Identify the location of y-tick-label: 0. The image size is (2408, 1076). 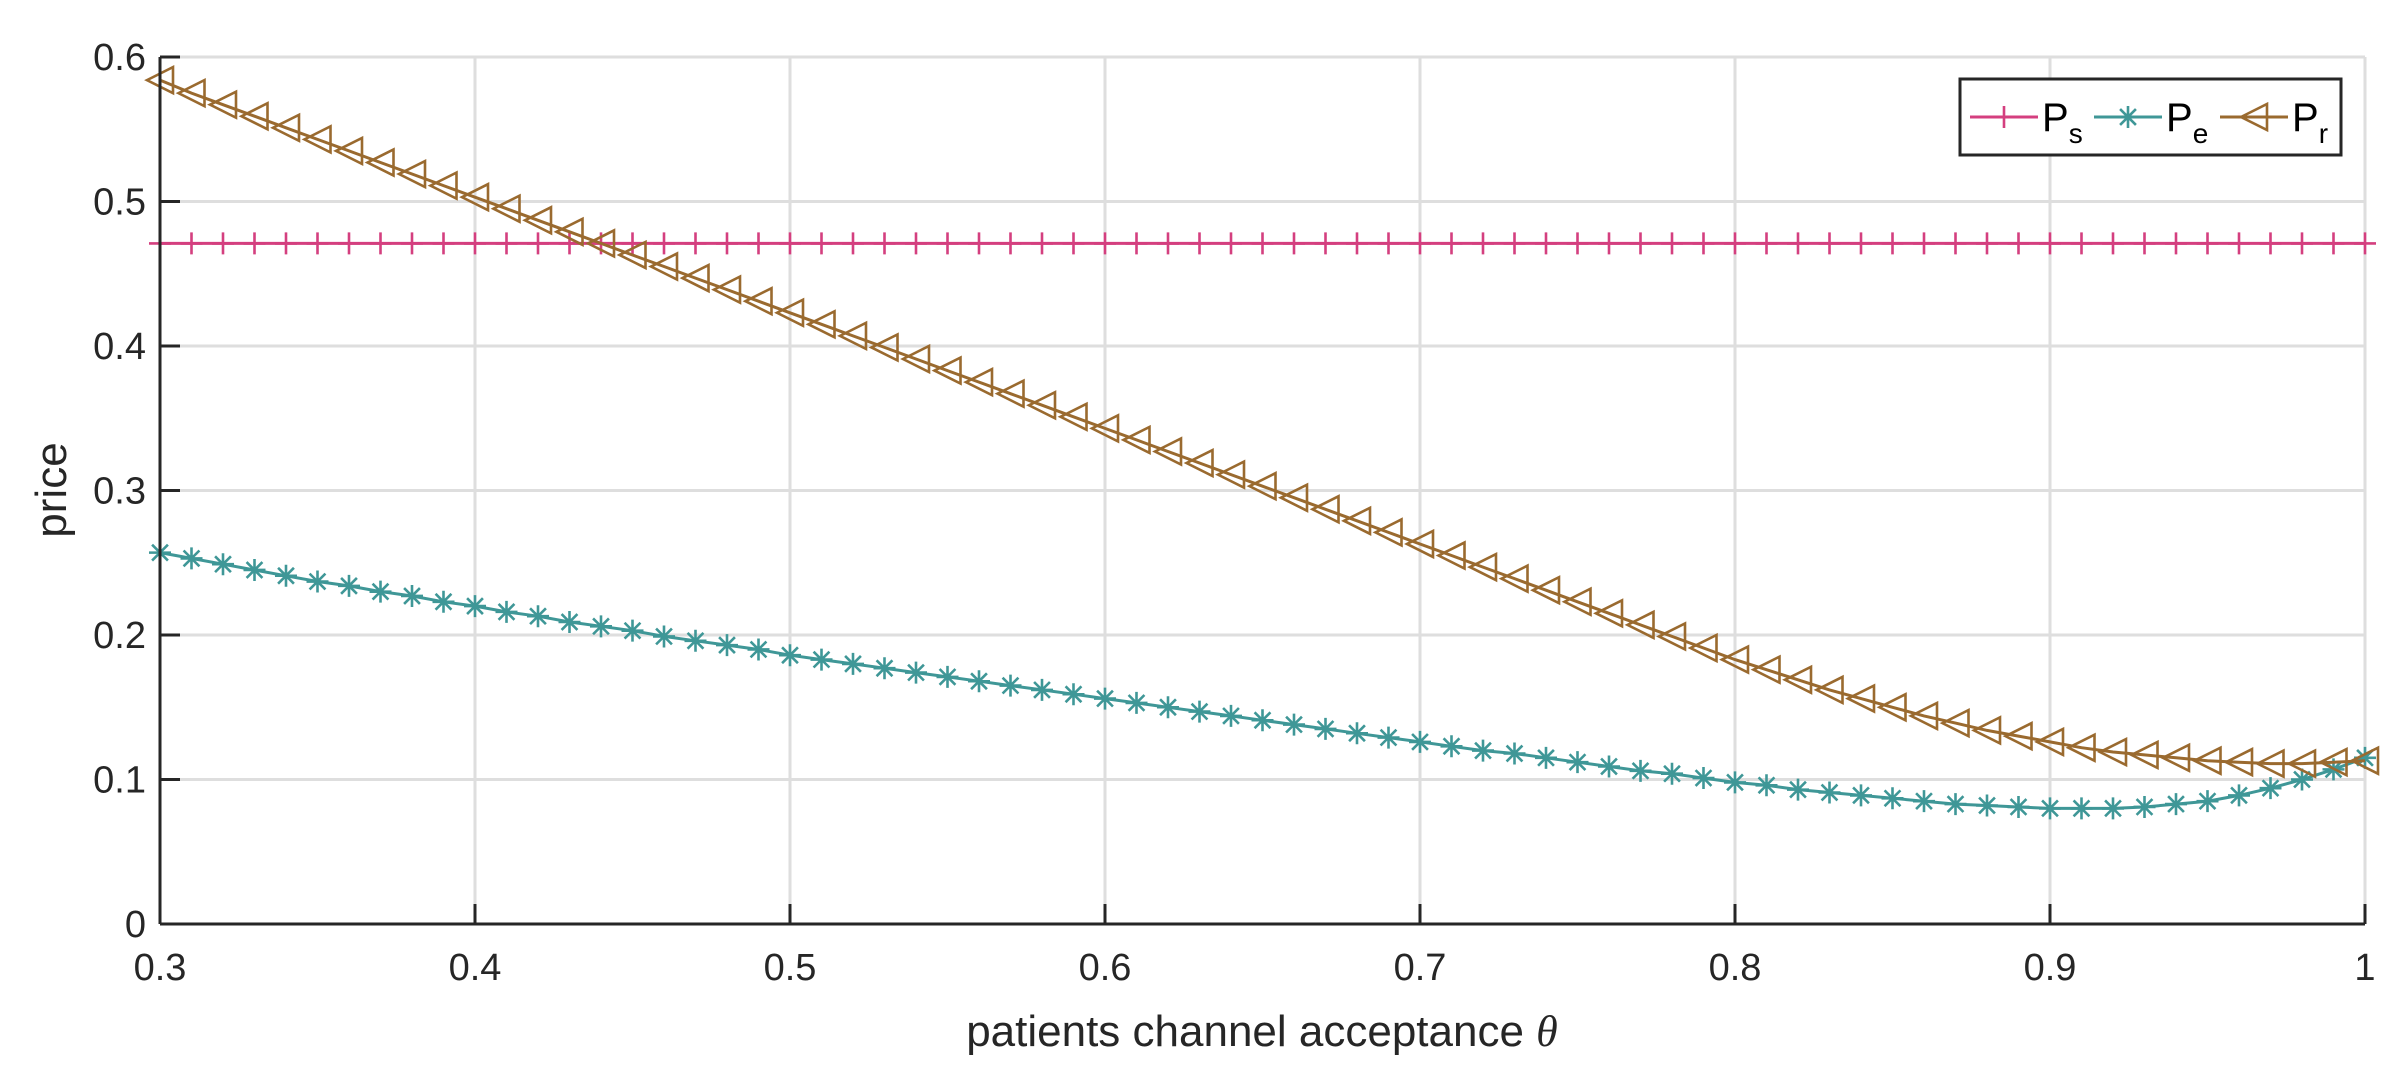
(135, 925).